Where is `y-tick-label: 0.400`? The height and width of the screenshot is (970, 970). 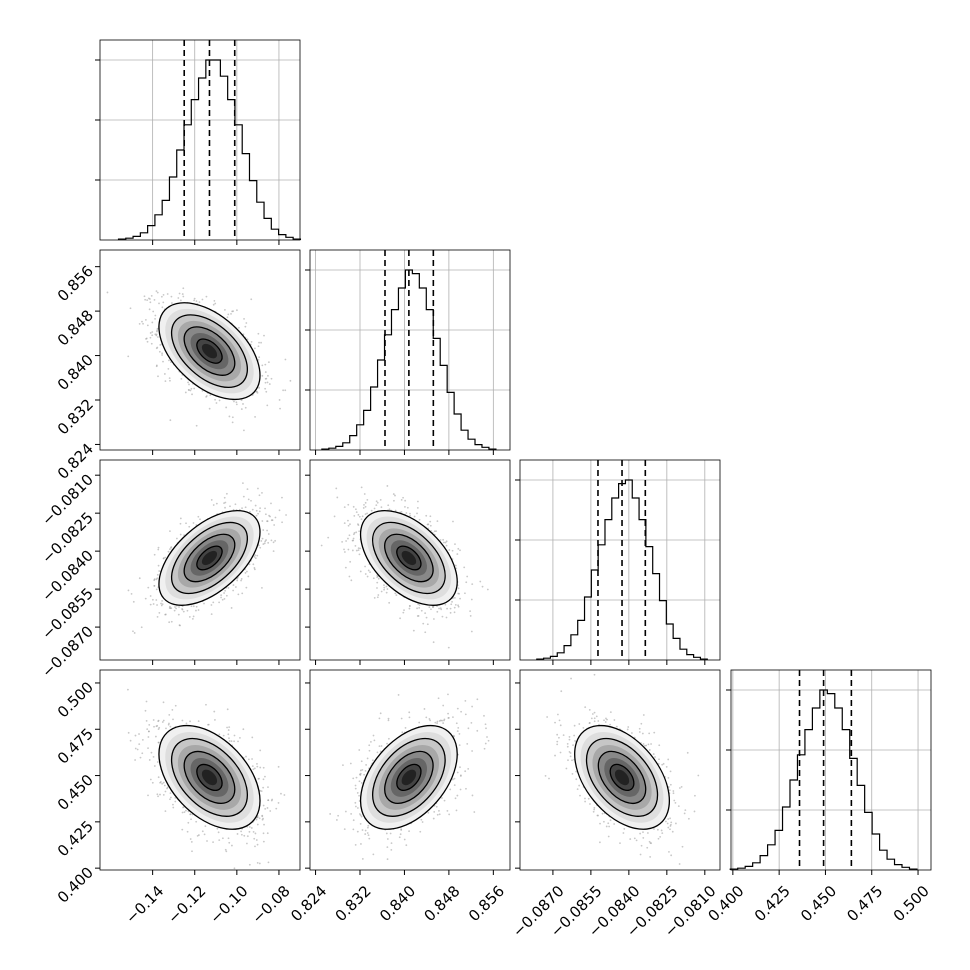 y-tick-label: 0.400 is located at coordinates (75, 884).